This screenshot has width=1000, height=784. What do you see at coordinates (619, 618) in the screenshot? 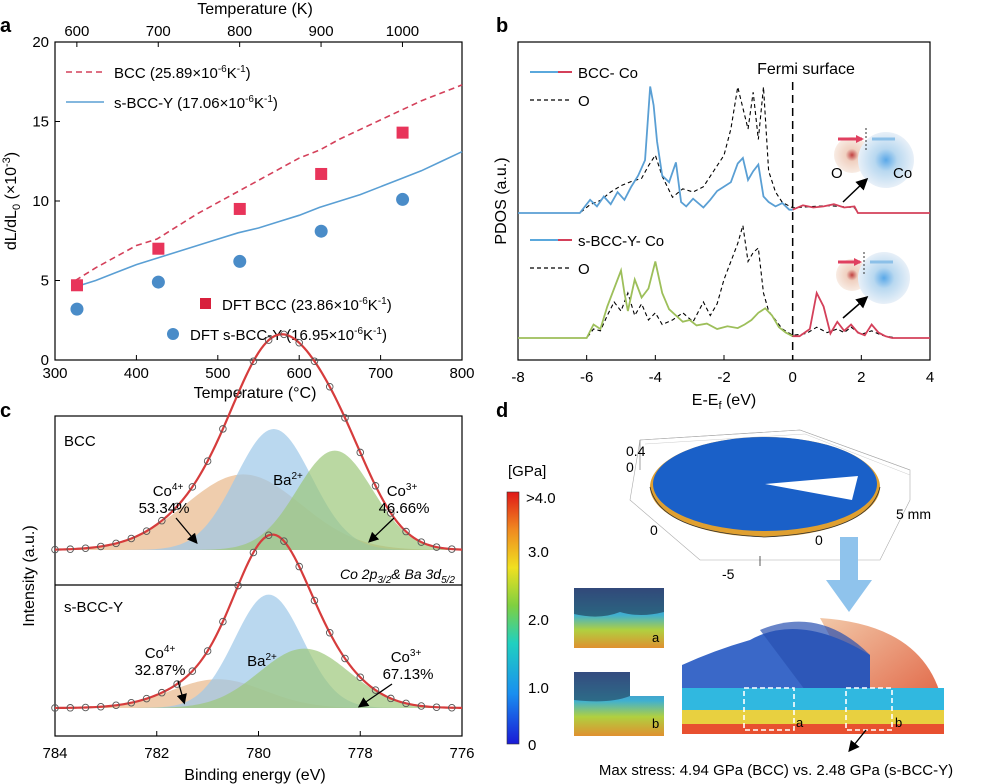
I see `micro-inset-a: a` at bounding box center [619, 618].